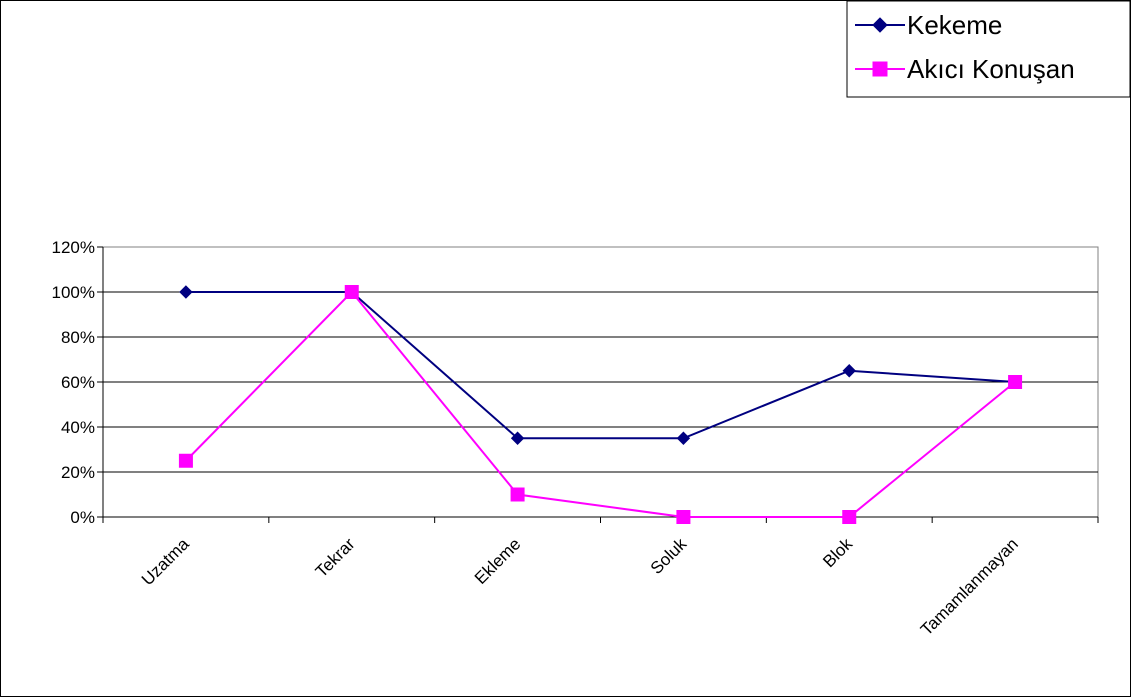  Describe the element at coordinates (991, 69) in the screenshot. I see `legend-label: Akıcı Konuşan` at that location.